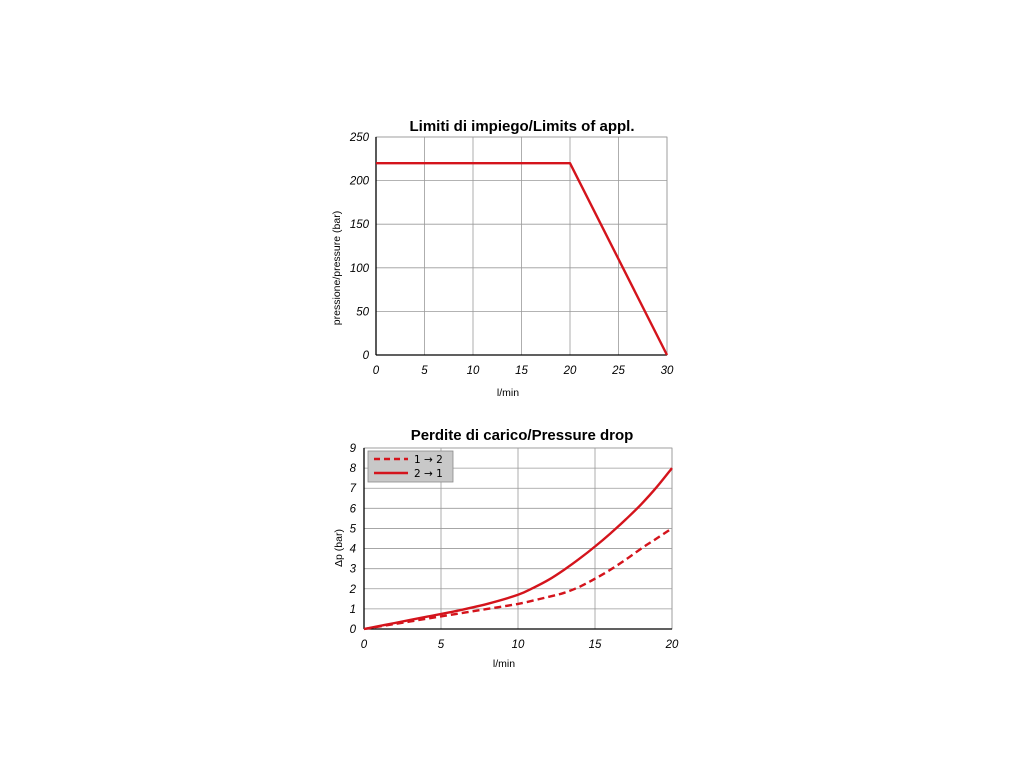 The image size is (1024, 768). What do you see at coordinates (353, 529) in the screenshot?
I see `y-tick-label: 5` at bounding box center [353, 529].